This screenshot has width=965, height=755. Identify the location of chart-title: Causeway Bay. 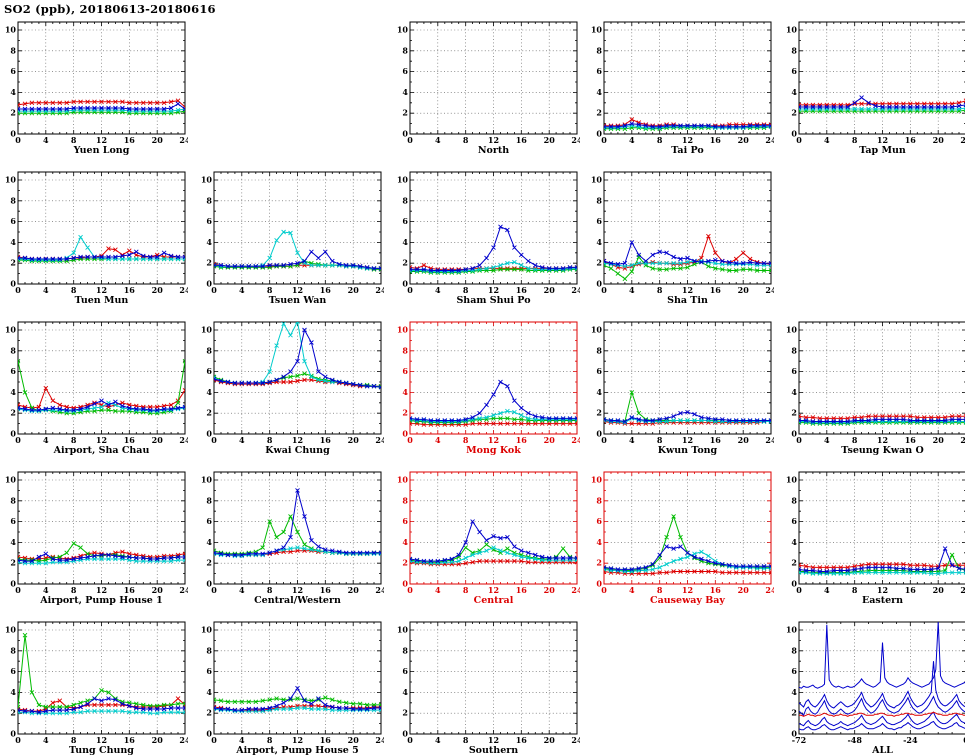
(687, 600).